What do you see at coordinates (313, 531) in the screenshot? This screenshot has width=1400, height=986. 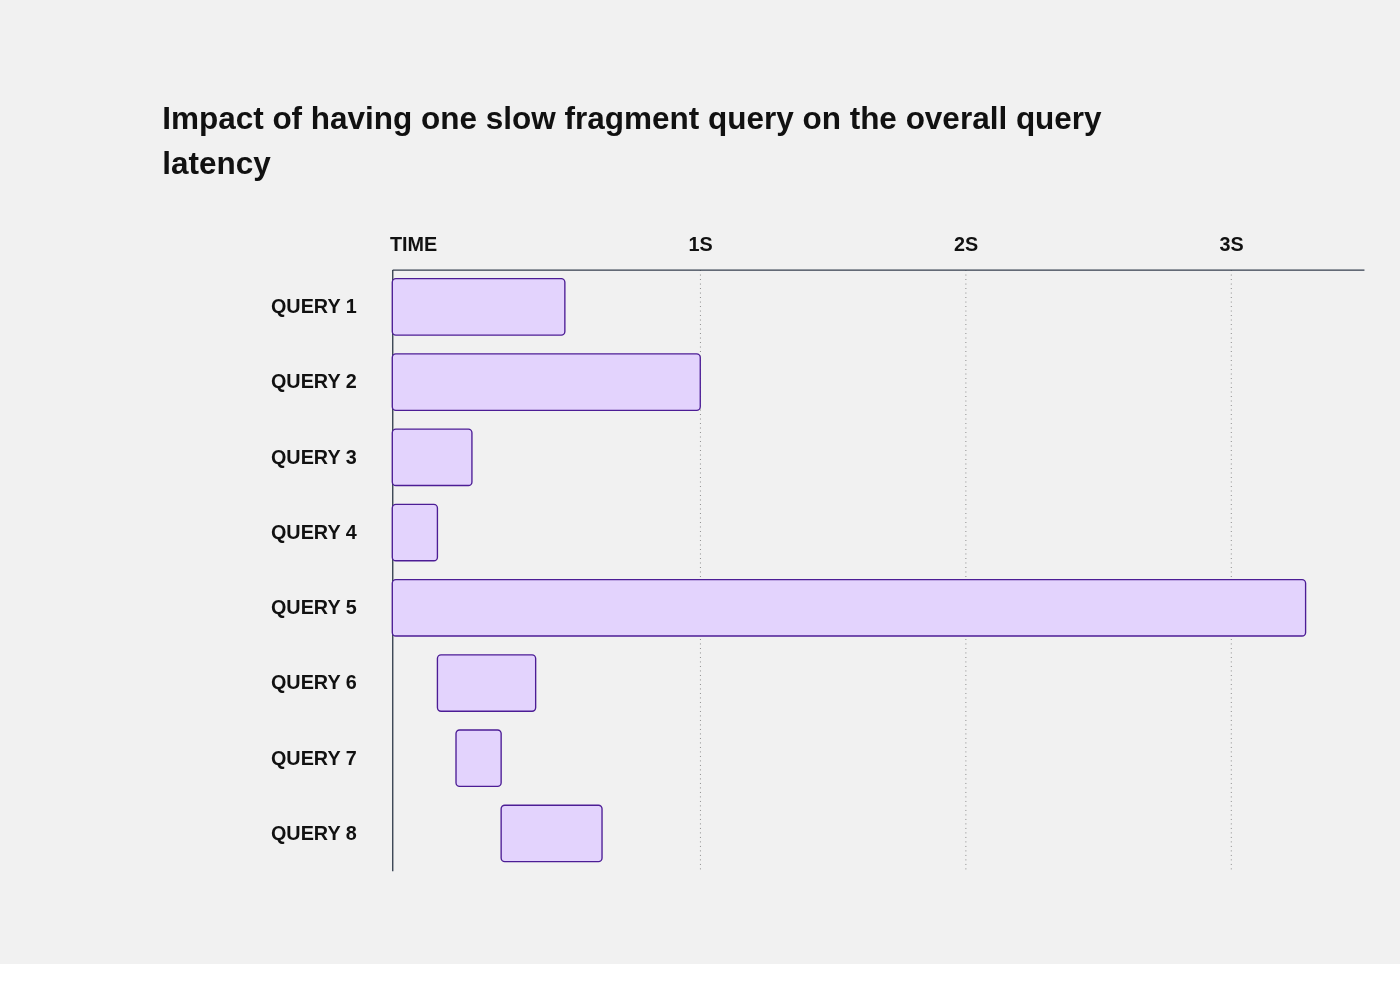 I see `y-tick-label: QUERY 4` at bounding box center [313, 531].